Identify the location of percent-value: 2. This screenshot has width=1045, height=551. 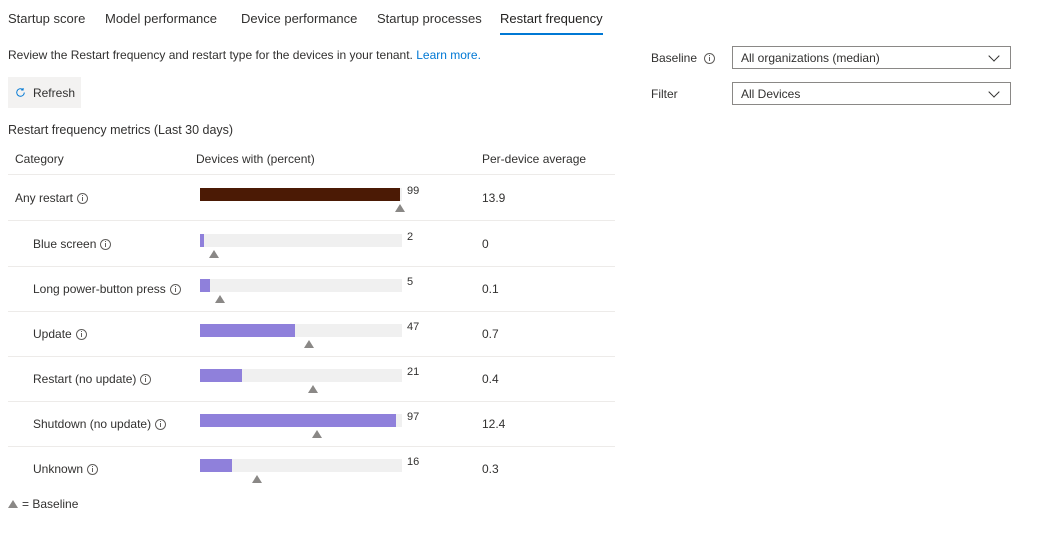
(410, 237).